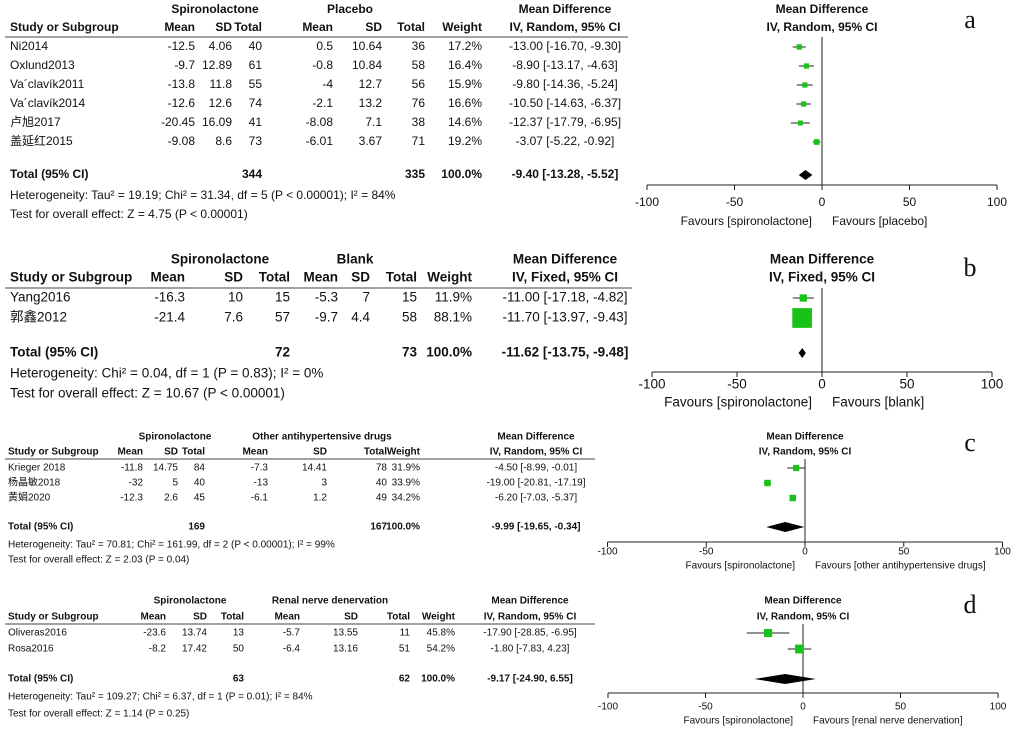 This screenshot has height=735, width=1018. I want to click on total-label: Total (95% CI), so click(40, 527).